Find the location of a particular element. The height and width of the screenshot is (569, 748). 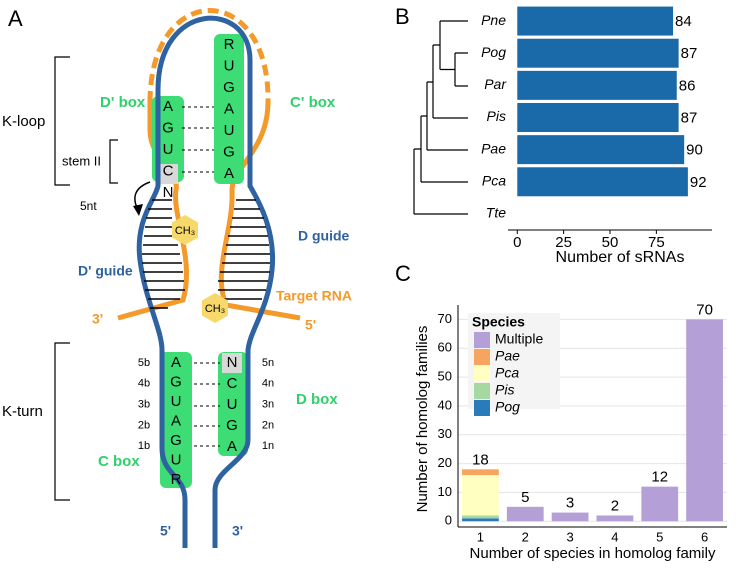

n-box is located at coordinates (232, 363).